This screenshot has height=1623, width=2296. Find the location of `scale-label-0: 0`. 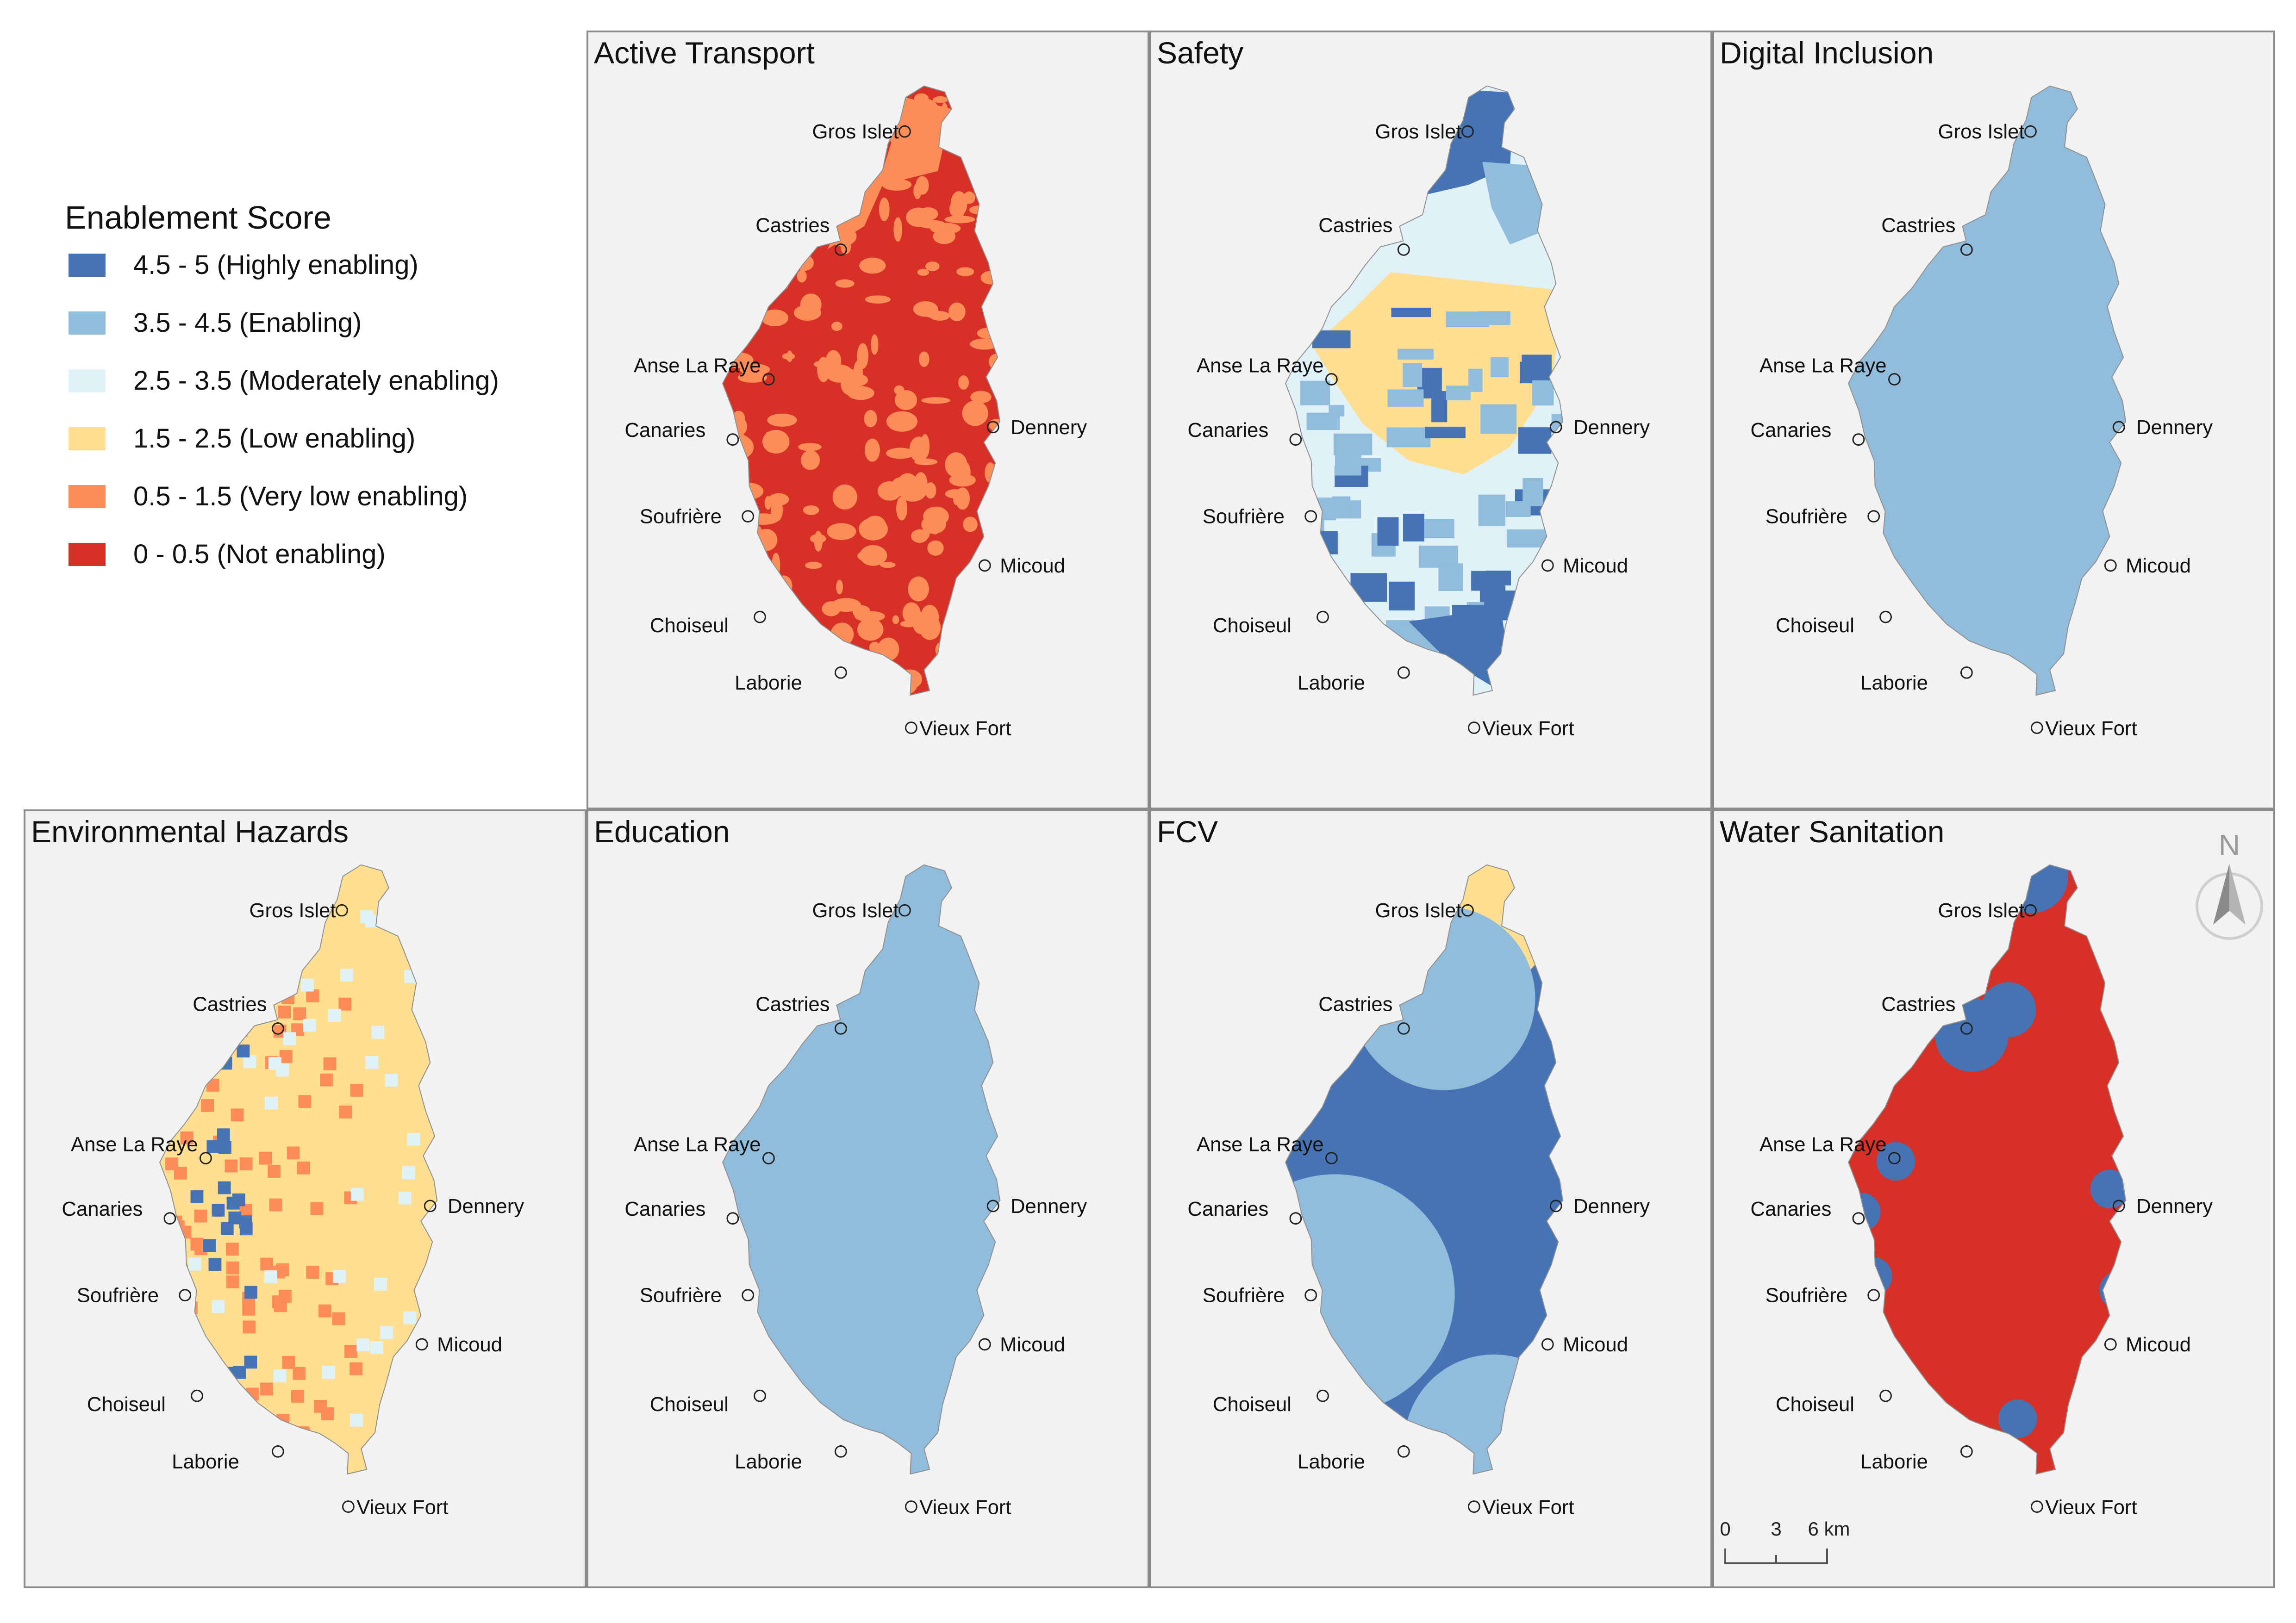

scale-label-0: 0 is located at coordinates (1725, 1529).